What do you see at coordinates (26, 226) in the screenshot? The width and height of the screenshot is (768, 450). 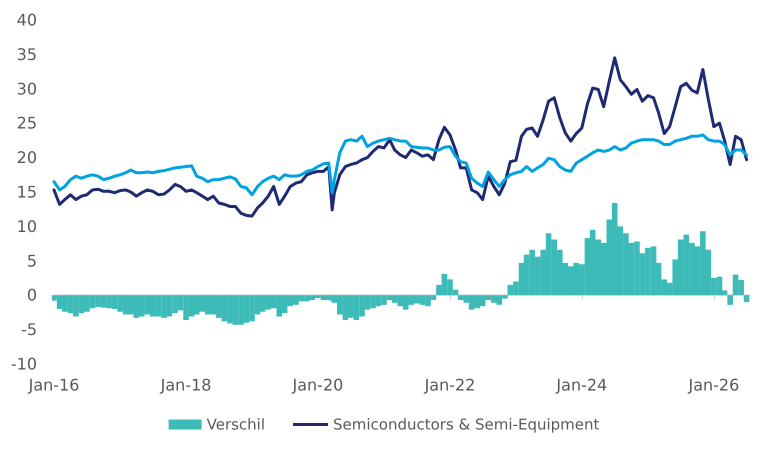 I see `y-tick-label: 10` at bounding box center [26, 226].